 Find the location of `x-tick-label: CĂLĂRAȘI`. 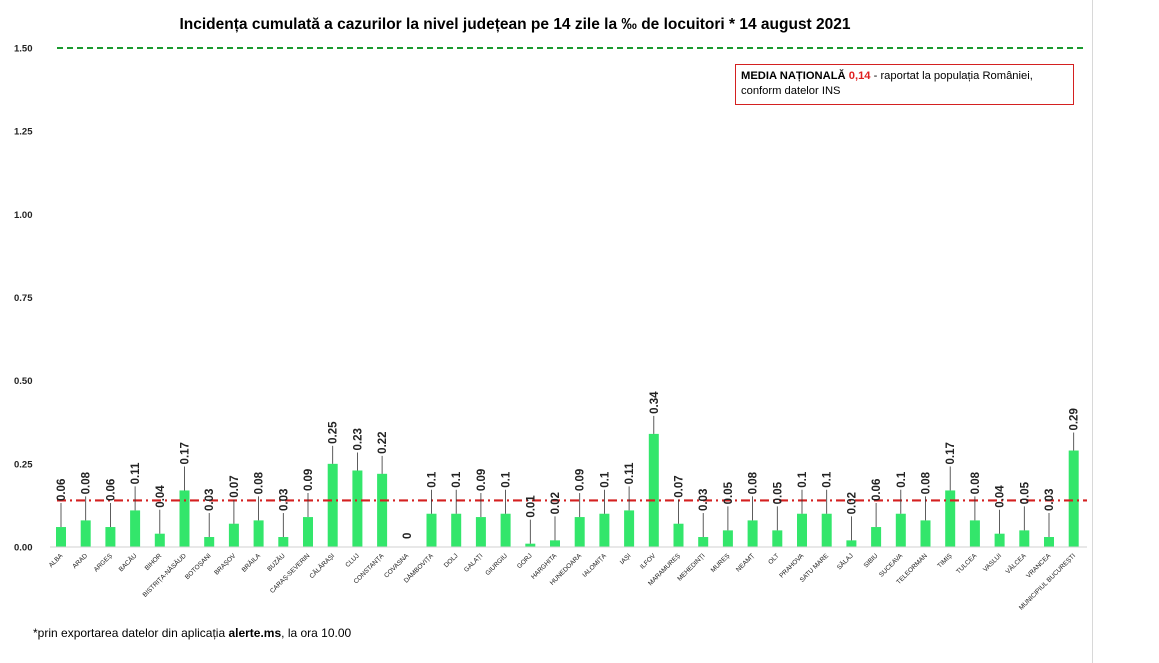

x-tick-label: CĂLĂRAȘI is located at coordinates (321, 565).